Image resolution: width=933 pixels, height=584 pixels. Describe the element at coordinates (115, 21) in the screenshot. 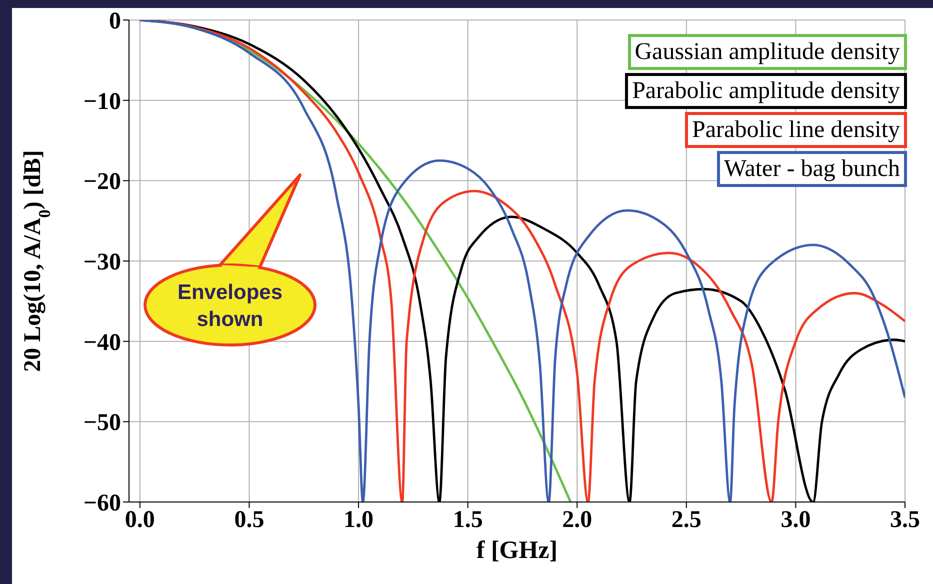

I see `y-tick-label: 0` at that location.